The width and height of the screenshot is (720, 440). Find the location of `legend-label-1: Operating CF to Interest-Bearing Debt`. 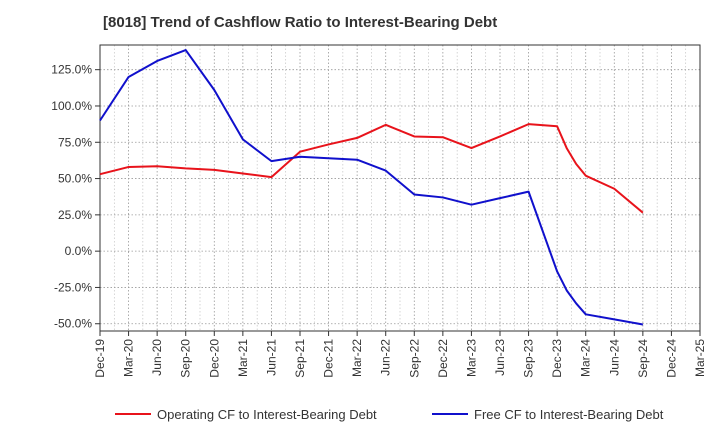

legend-label-1: Operating CF to Interest-Bearing Debt is located at coordinates (267, 414).